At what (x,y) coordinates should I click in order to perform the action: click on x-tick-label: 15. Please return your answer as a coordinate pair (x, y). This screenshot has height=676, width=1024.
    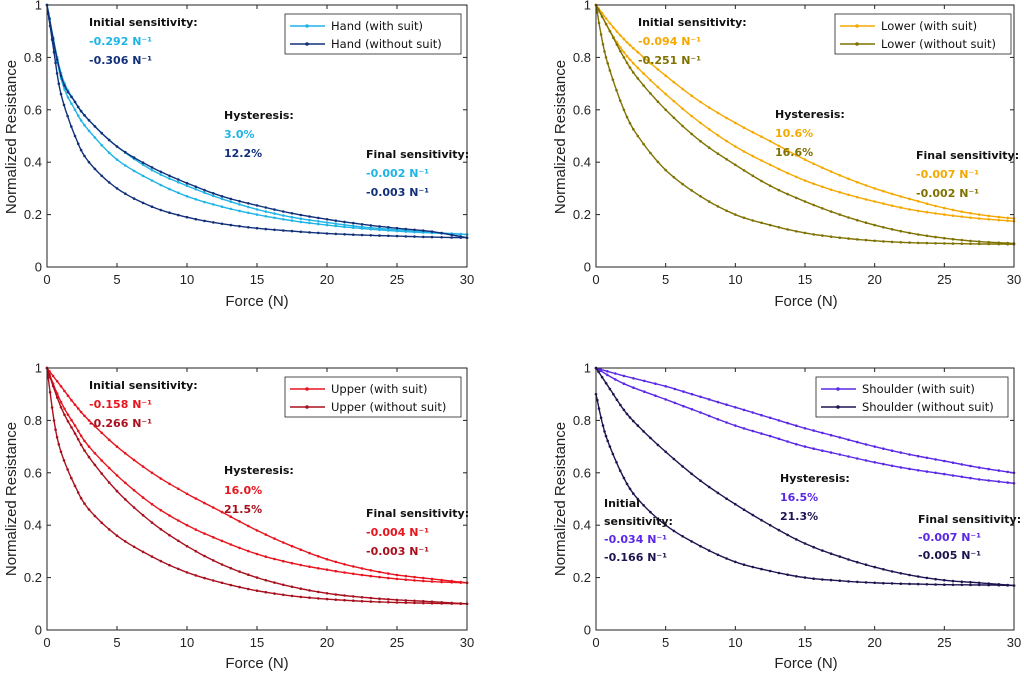
    Looking at the image, I should click on (805, 279).